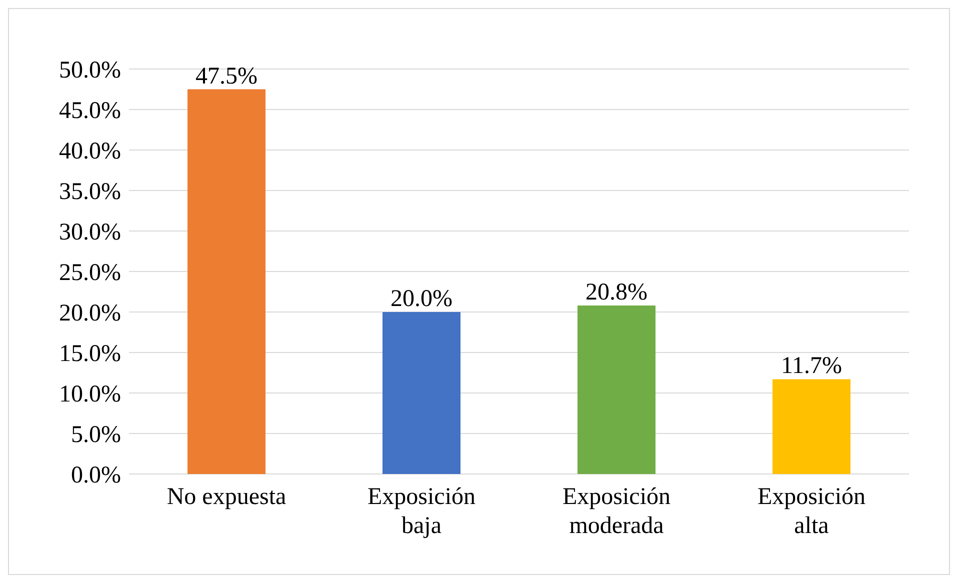  Describe the element at coordinates (90, 192) in the screenshot. I see `y-tick-label: 35.0%` at that location.